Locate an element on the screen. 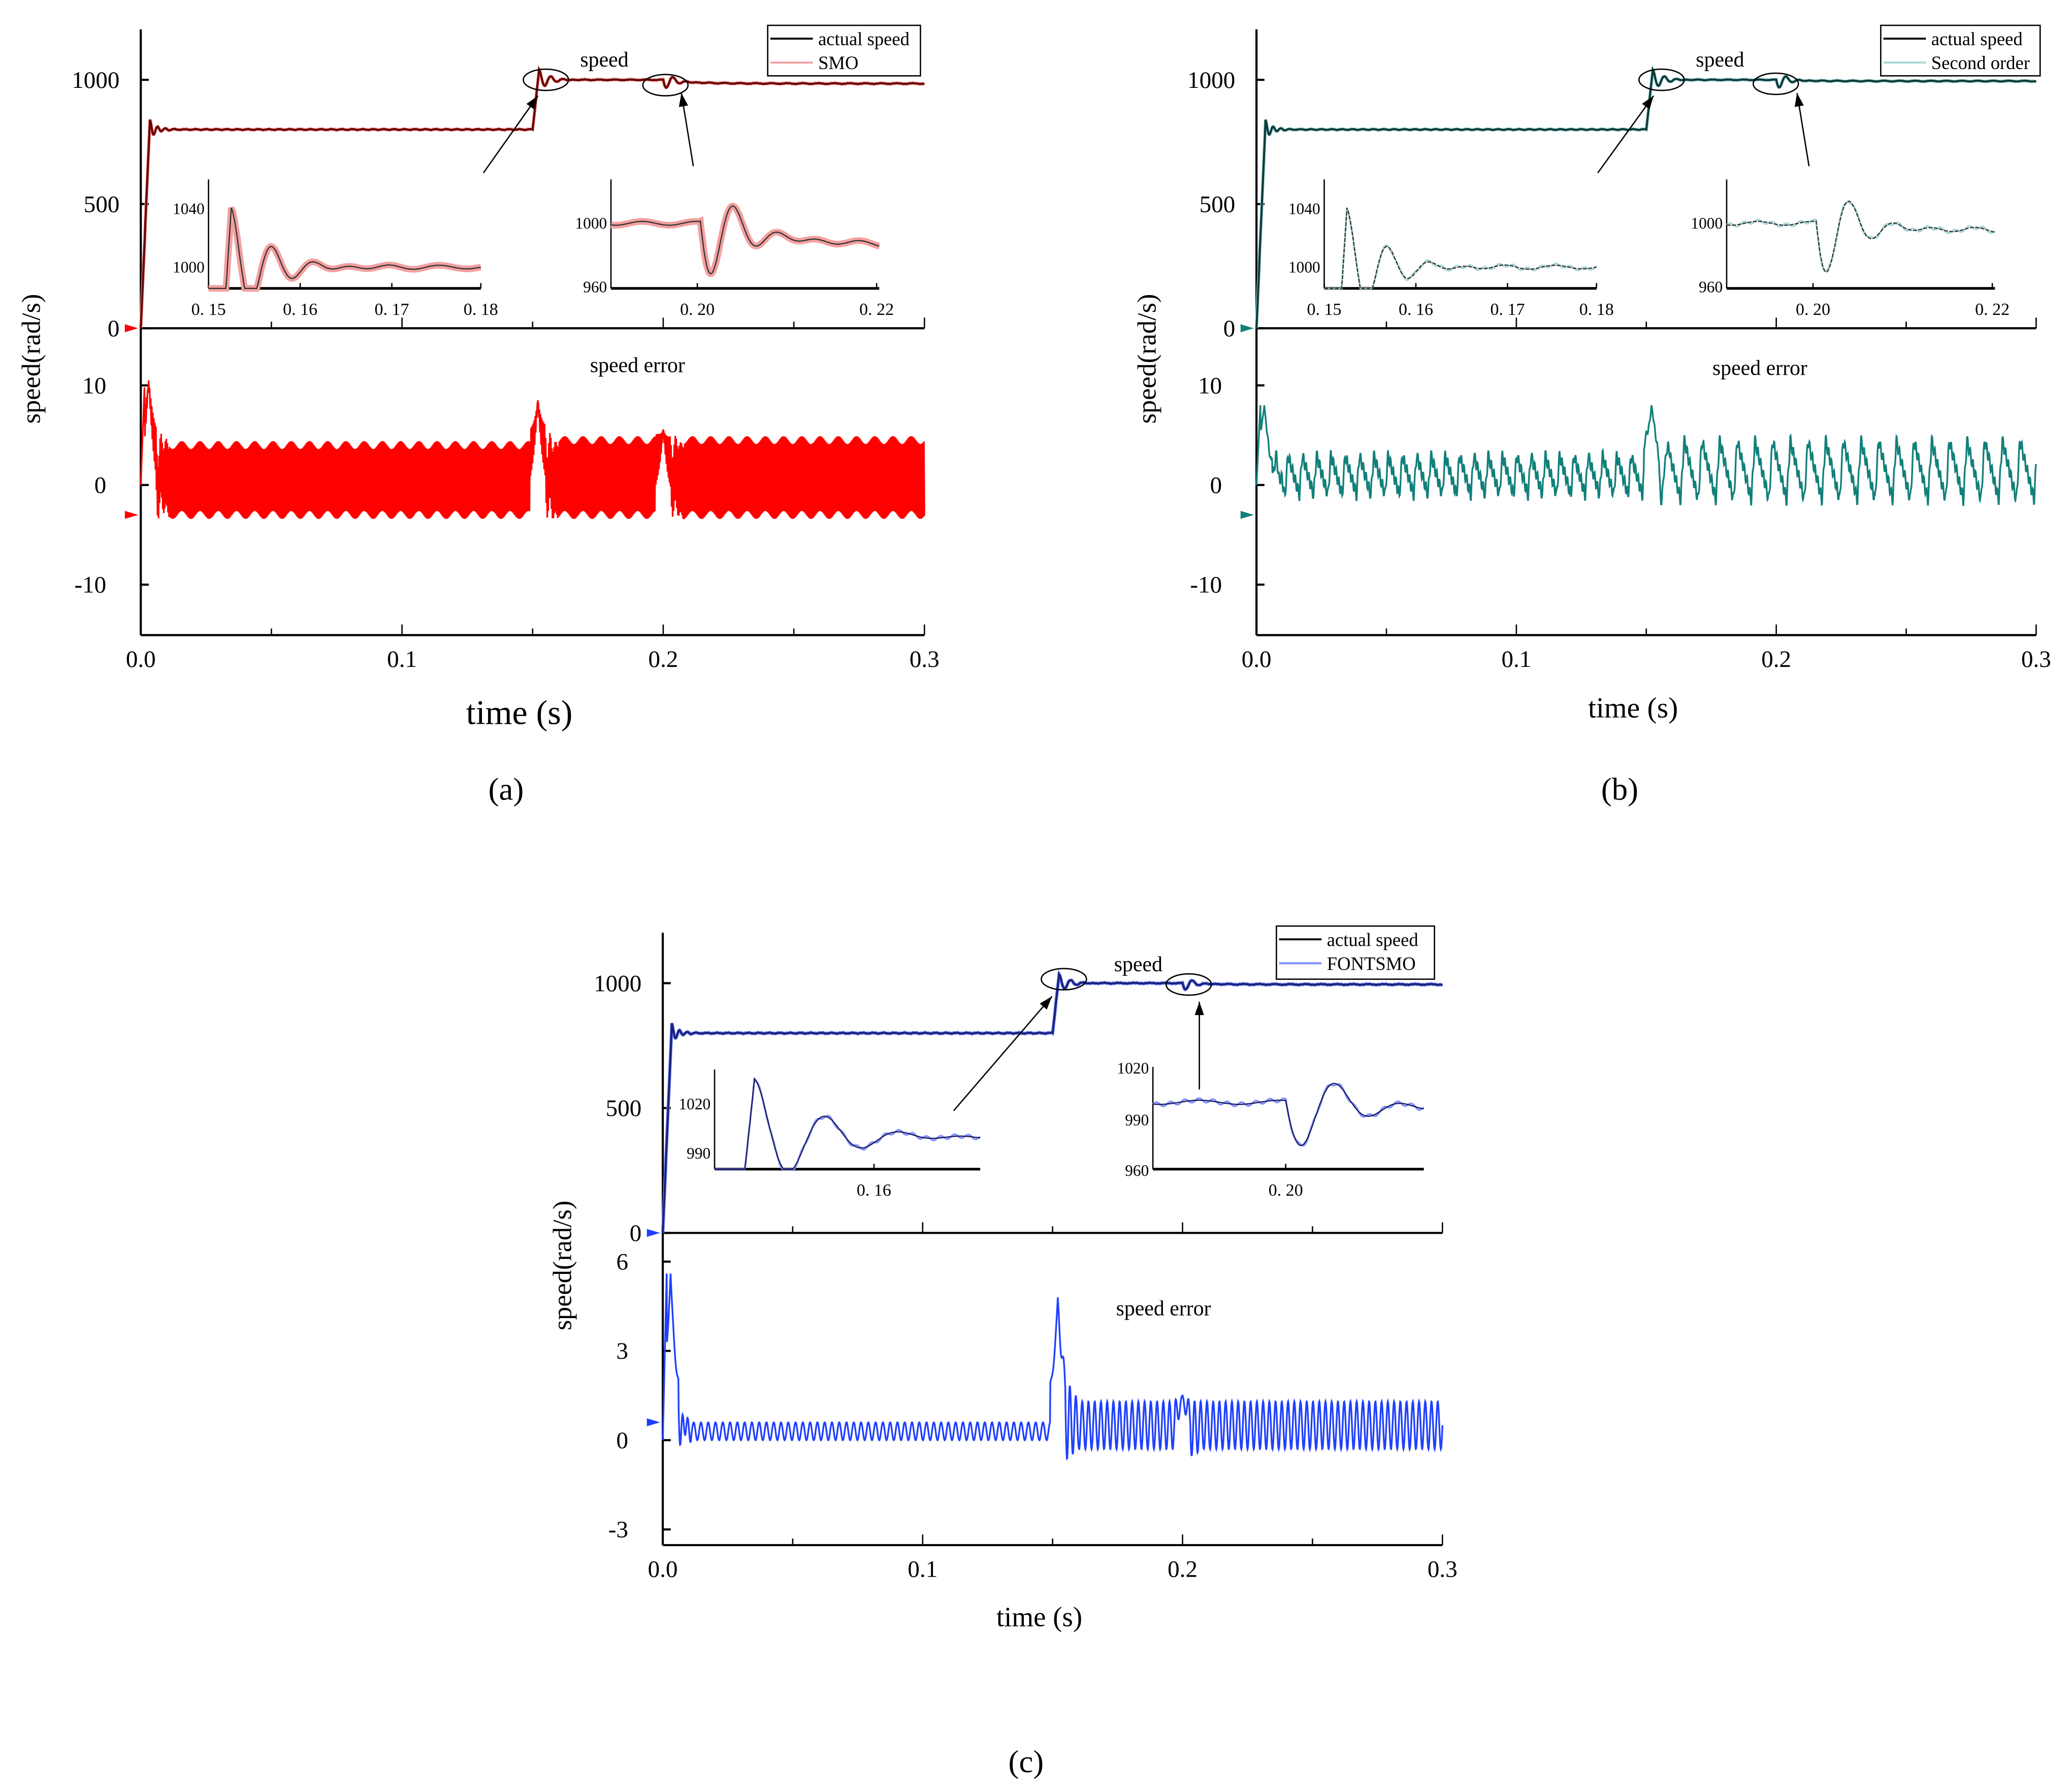  error-y-tick-label: 6 is located at coordinates (623, 1262).